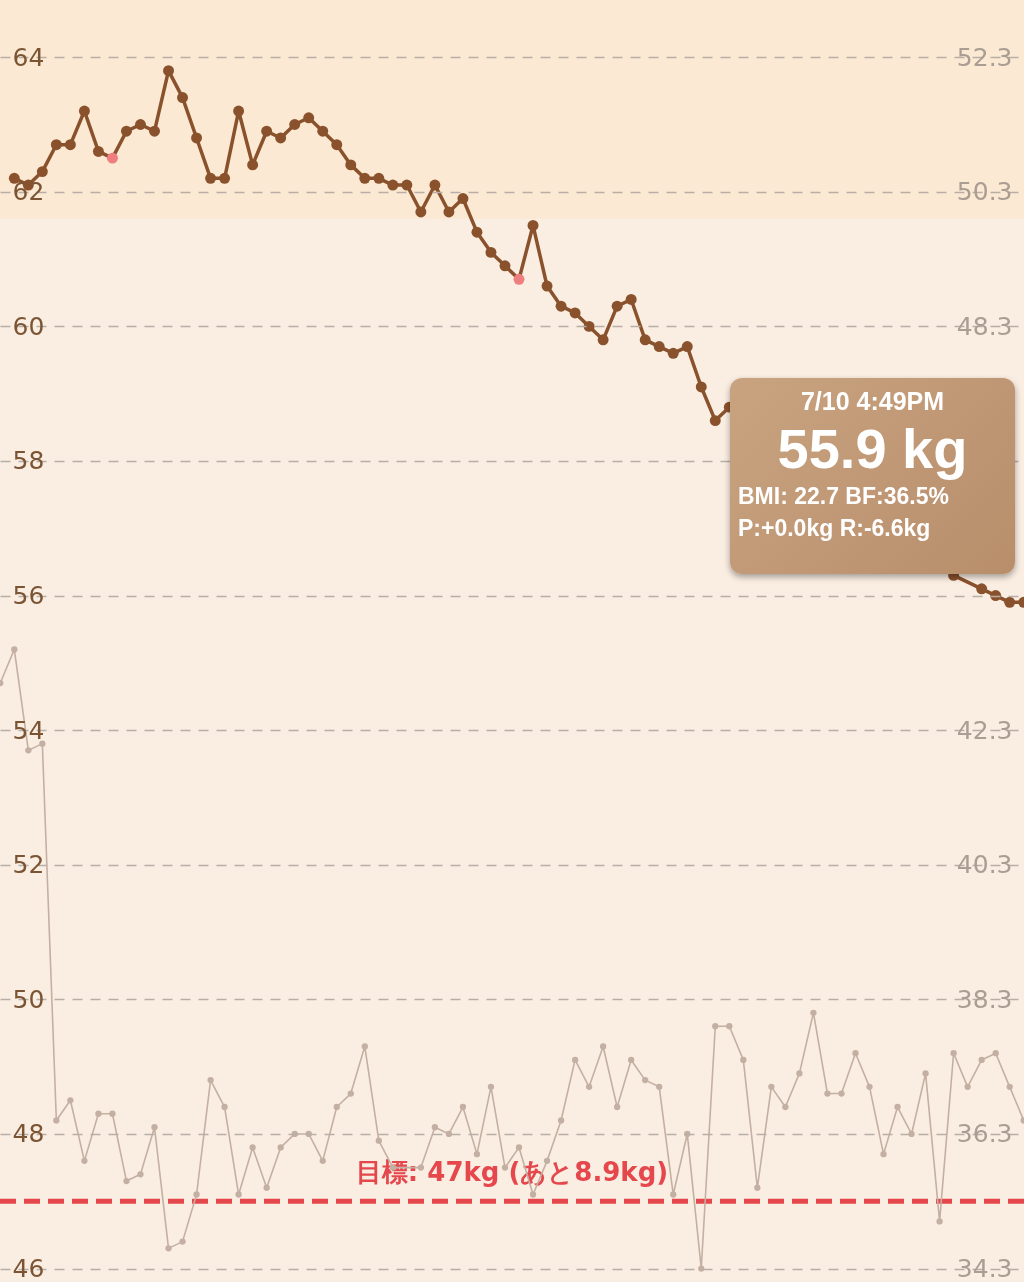 The image size is (1024, 1282). What do you see at coordinates (984, 865) in the screenshot?
I see `y2-tick-label: 40.3` at bounding box center [984, 865].